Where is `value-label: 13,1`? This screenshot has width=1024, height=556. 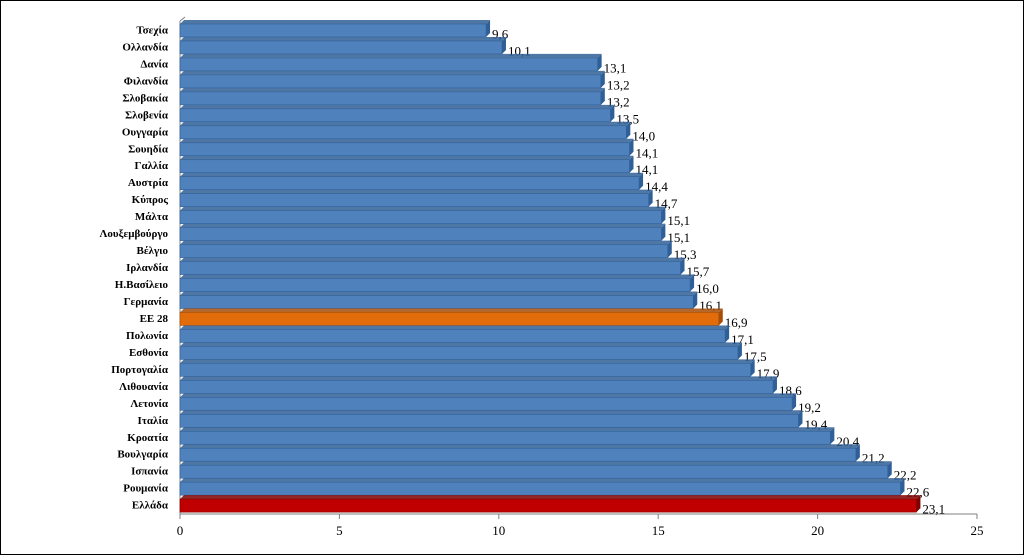
value-label: 13,1 is located at coordinates (615, 67).